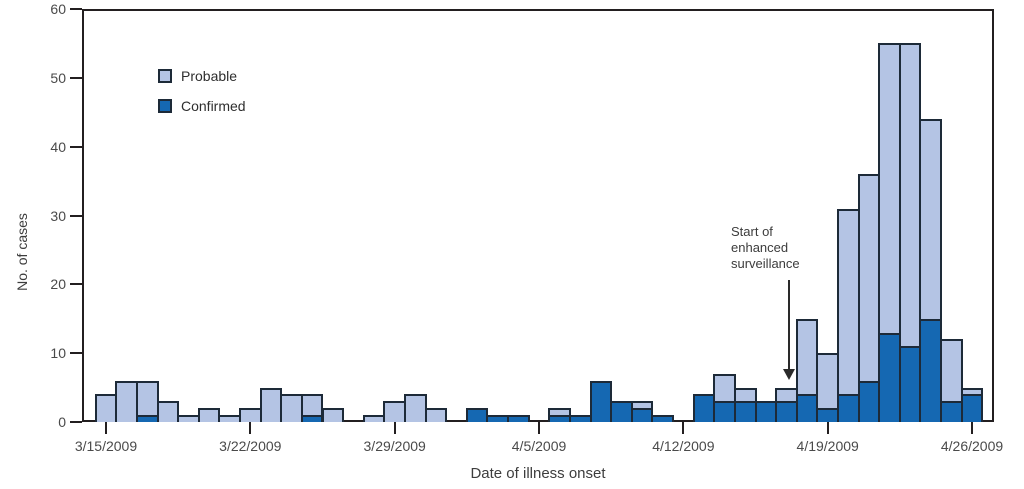 This screenshot has height=489, width=1024. Describe the element at coordinates (58, 353) in the screenshot. I see `y-tick-label: 10` at that location.